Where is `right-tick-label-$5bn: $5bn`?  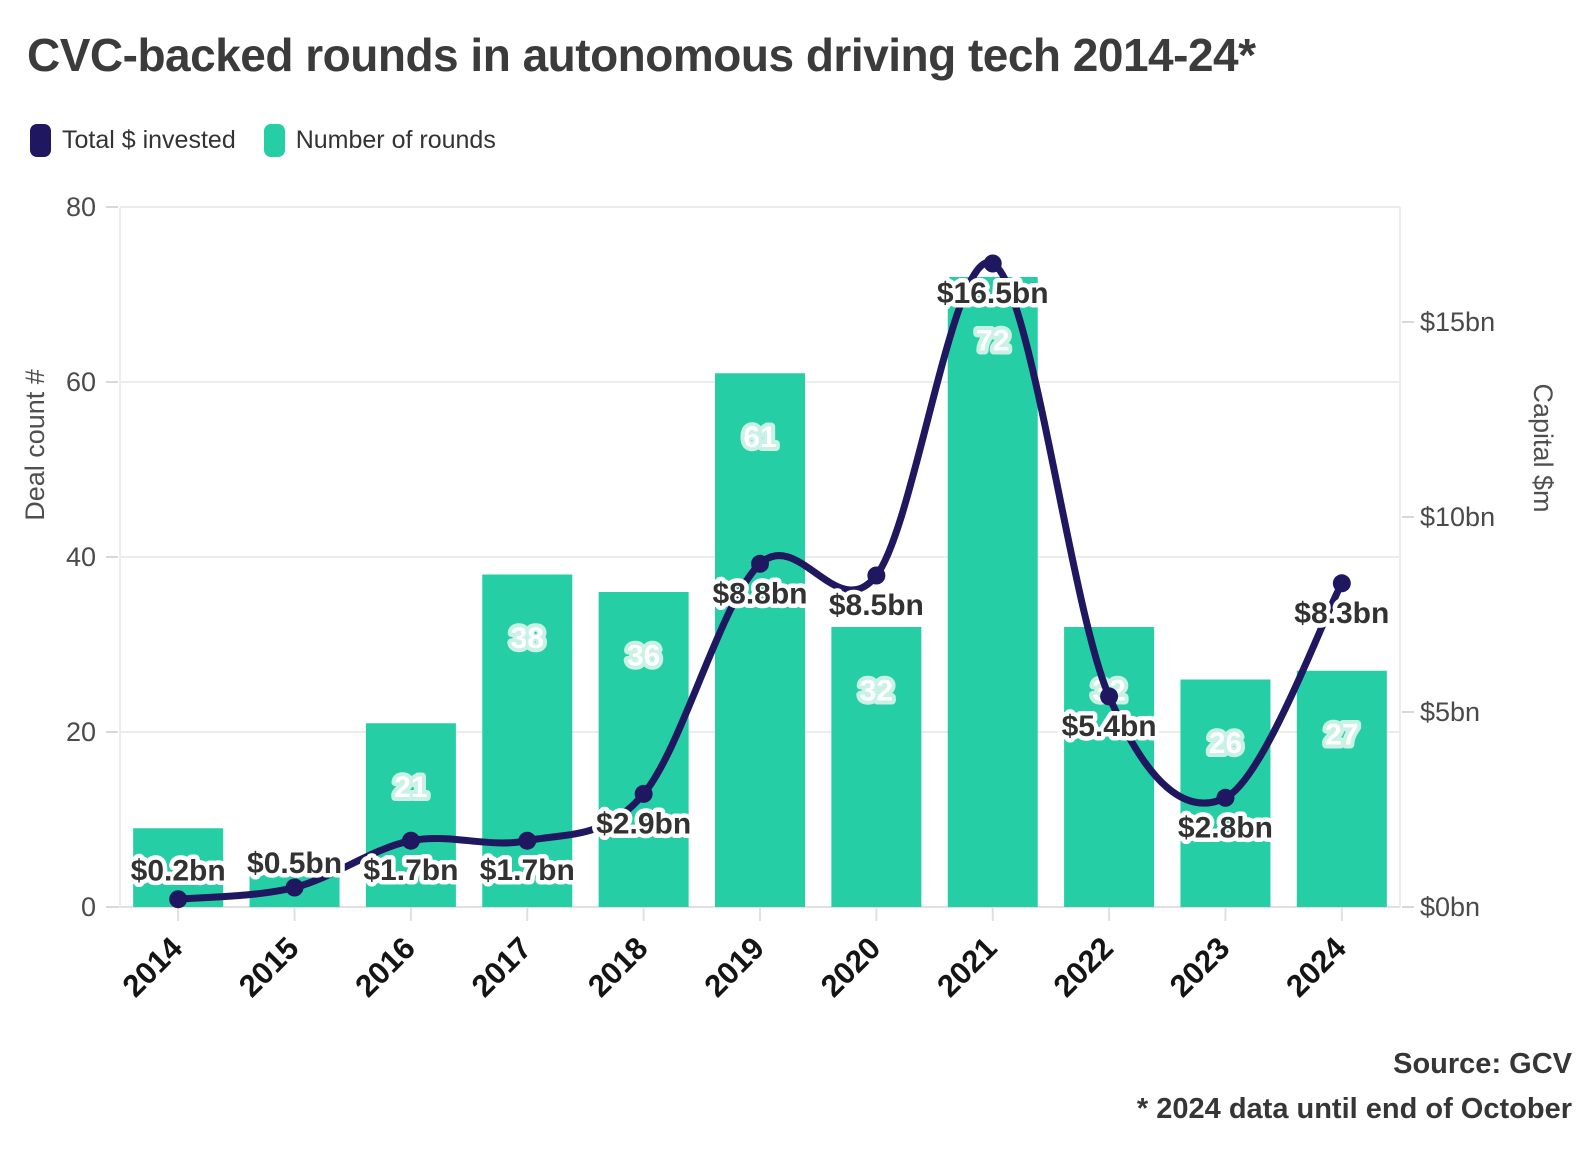 right-tick-label-$5bn: $5bn is located at coordinates (1450, 712).